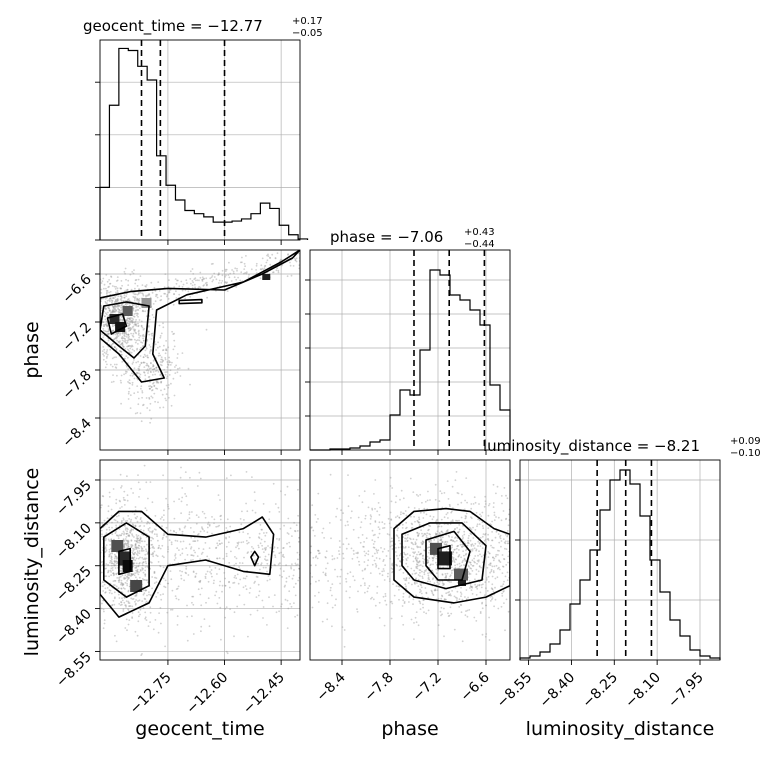  I want to click on xlabel-phase: phase, so click(409, 729).